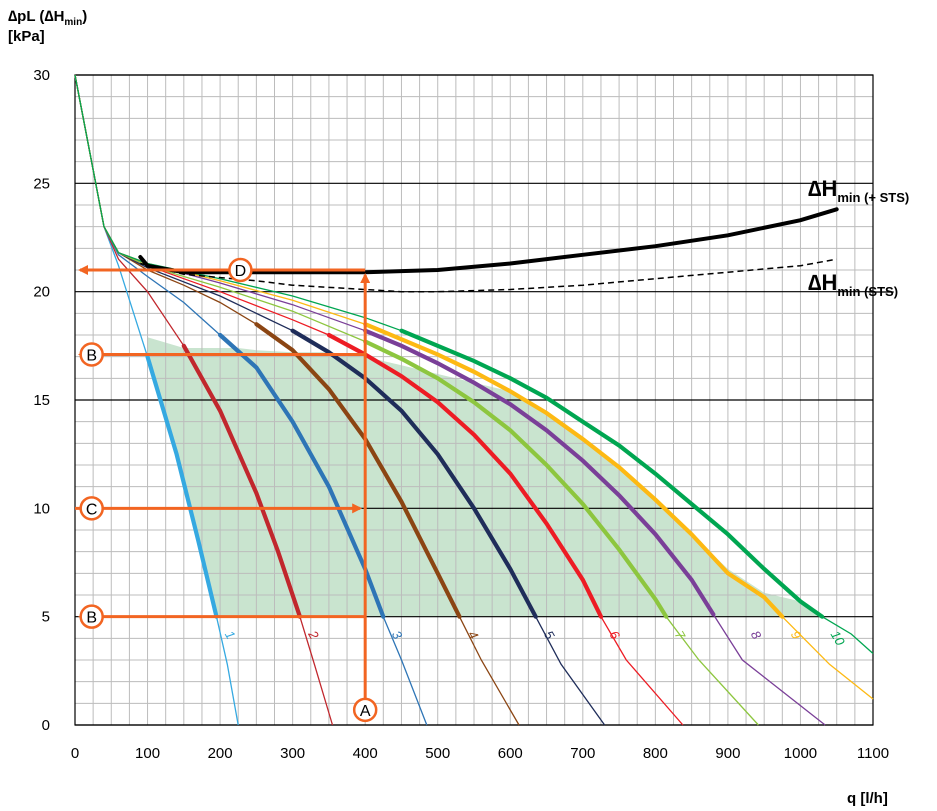 This screenshot has height=811, width=937. Describe the element at coordinates (292, 753) in the screenshot. I see `x-tick-300: 300` at that location.